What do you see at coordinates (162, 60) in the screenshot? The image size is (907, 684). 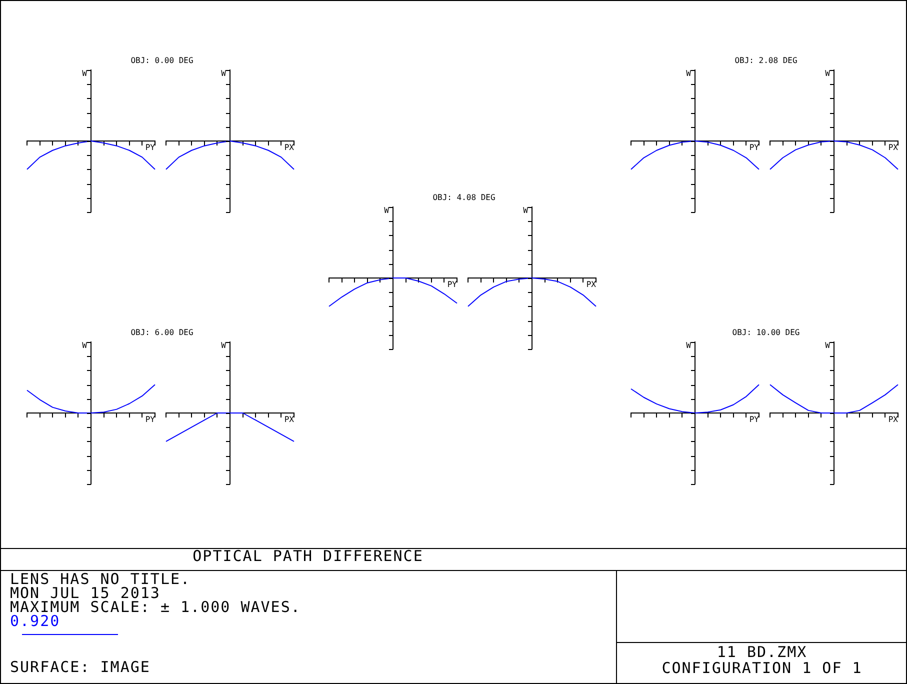 I see `chart-title: OBJ: 0.00 DEG` at bounding box center [162, 60].